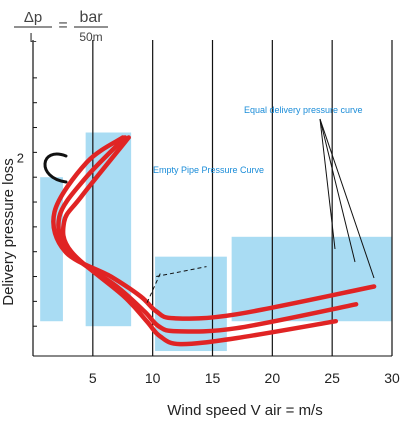 This screenshot has height=428, width=401. Describe the element at coordinates (55, 168) in the screenshot. I see `loop-marker` at that location.